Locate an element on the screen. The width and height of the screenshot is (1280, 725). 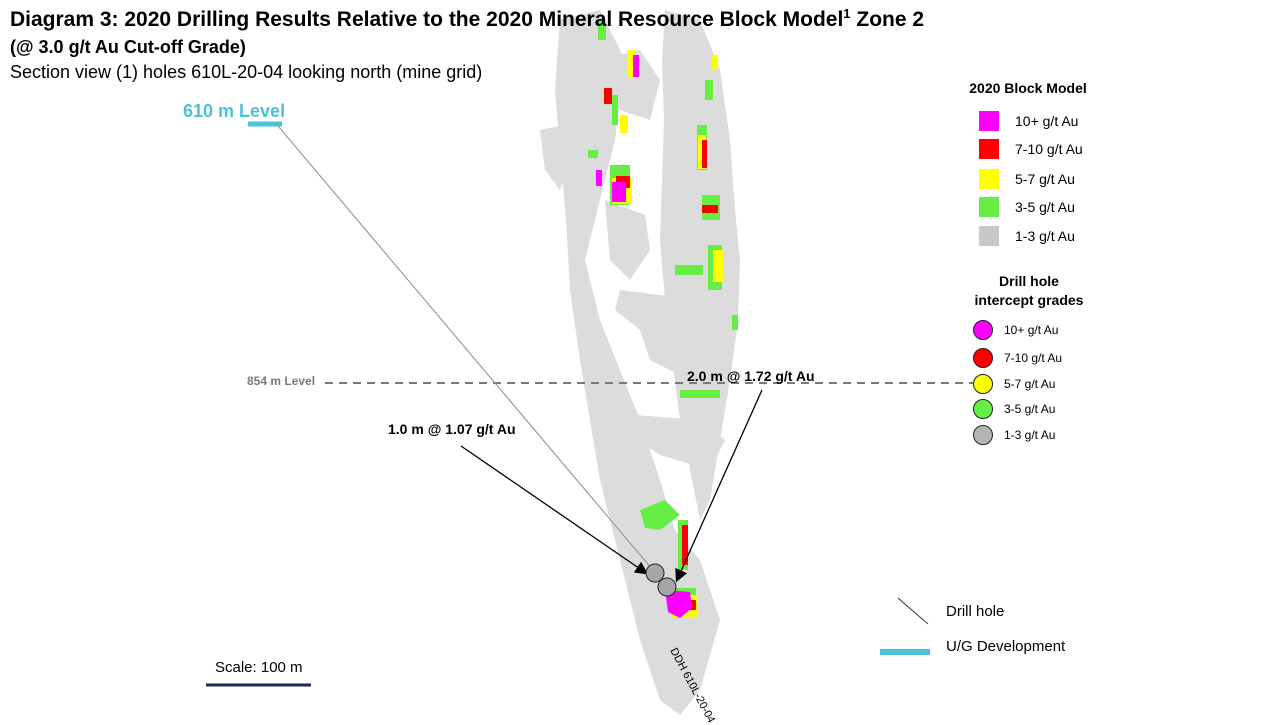
intercept-legend-label: 5-7 g/t Au is located at coordinates (1030, 384).